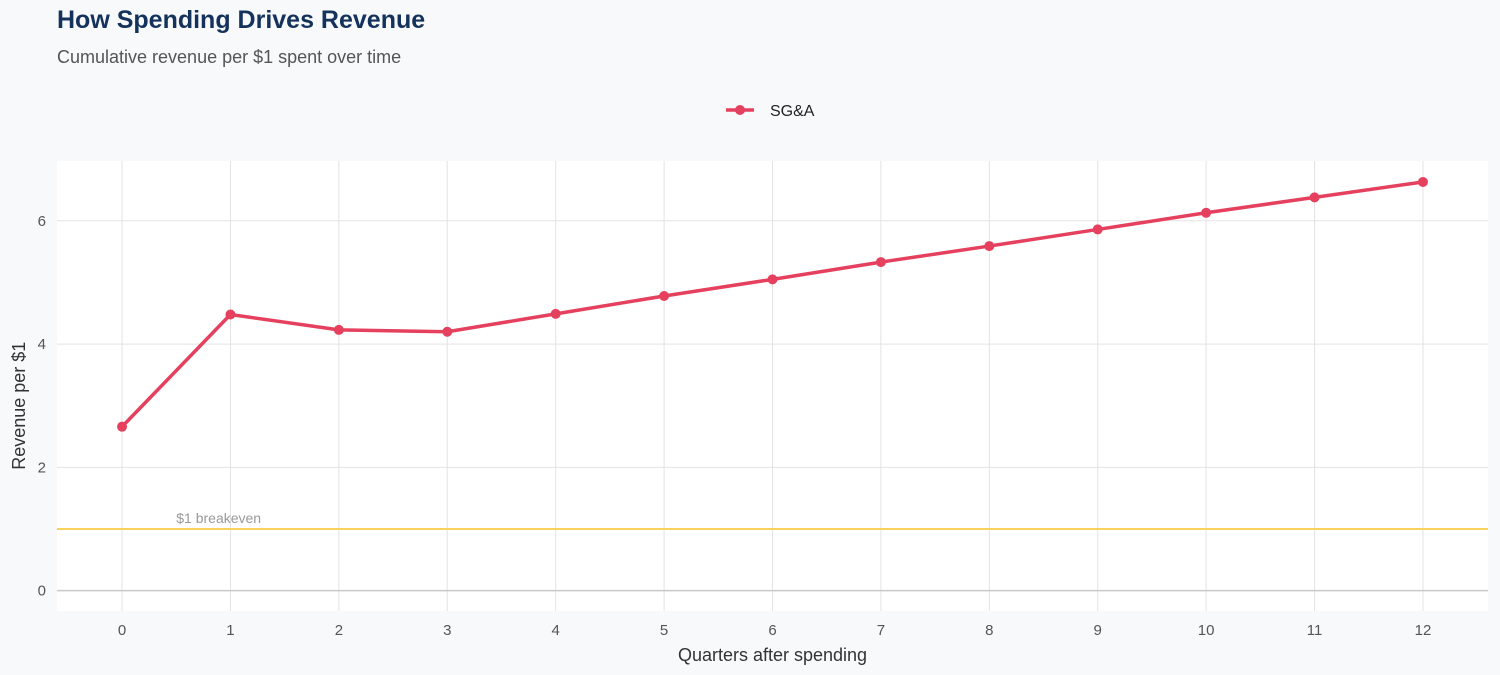  I want to click on chart-title: How Spending Drives Revenue, so click(241, 20).